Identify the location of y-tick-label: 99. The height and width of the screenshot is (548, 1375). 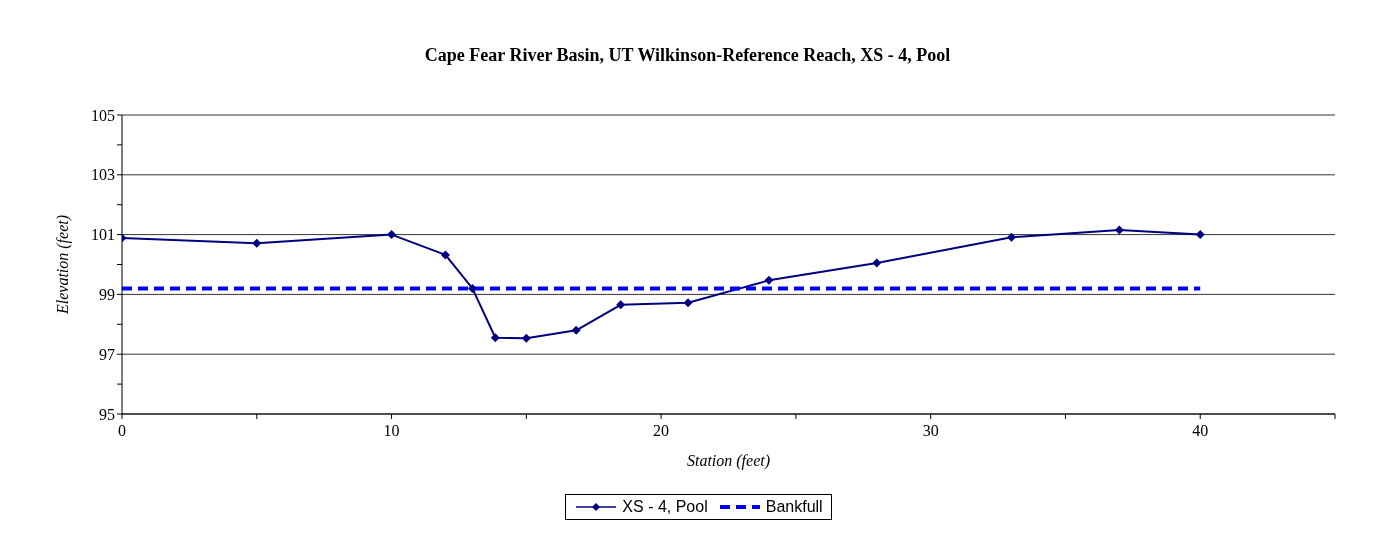
(107, 295).